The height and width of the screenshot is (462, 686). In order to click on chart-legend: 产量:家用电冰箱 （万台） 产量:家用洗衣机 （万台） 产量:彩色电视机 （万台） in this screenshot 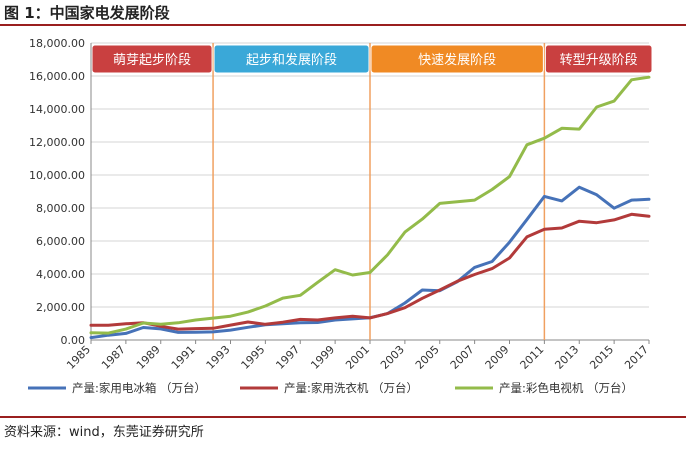, I will do `click(330, 388)`.